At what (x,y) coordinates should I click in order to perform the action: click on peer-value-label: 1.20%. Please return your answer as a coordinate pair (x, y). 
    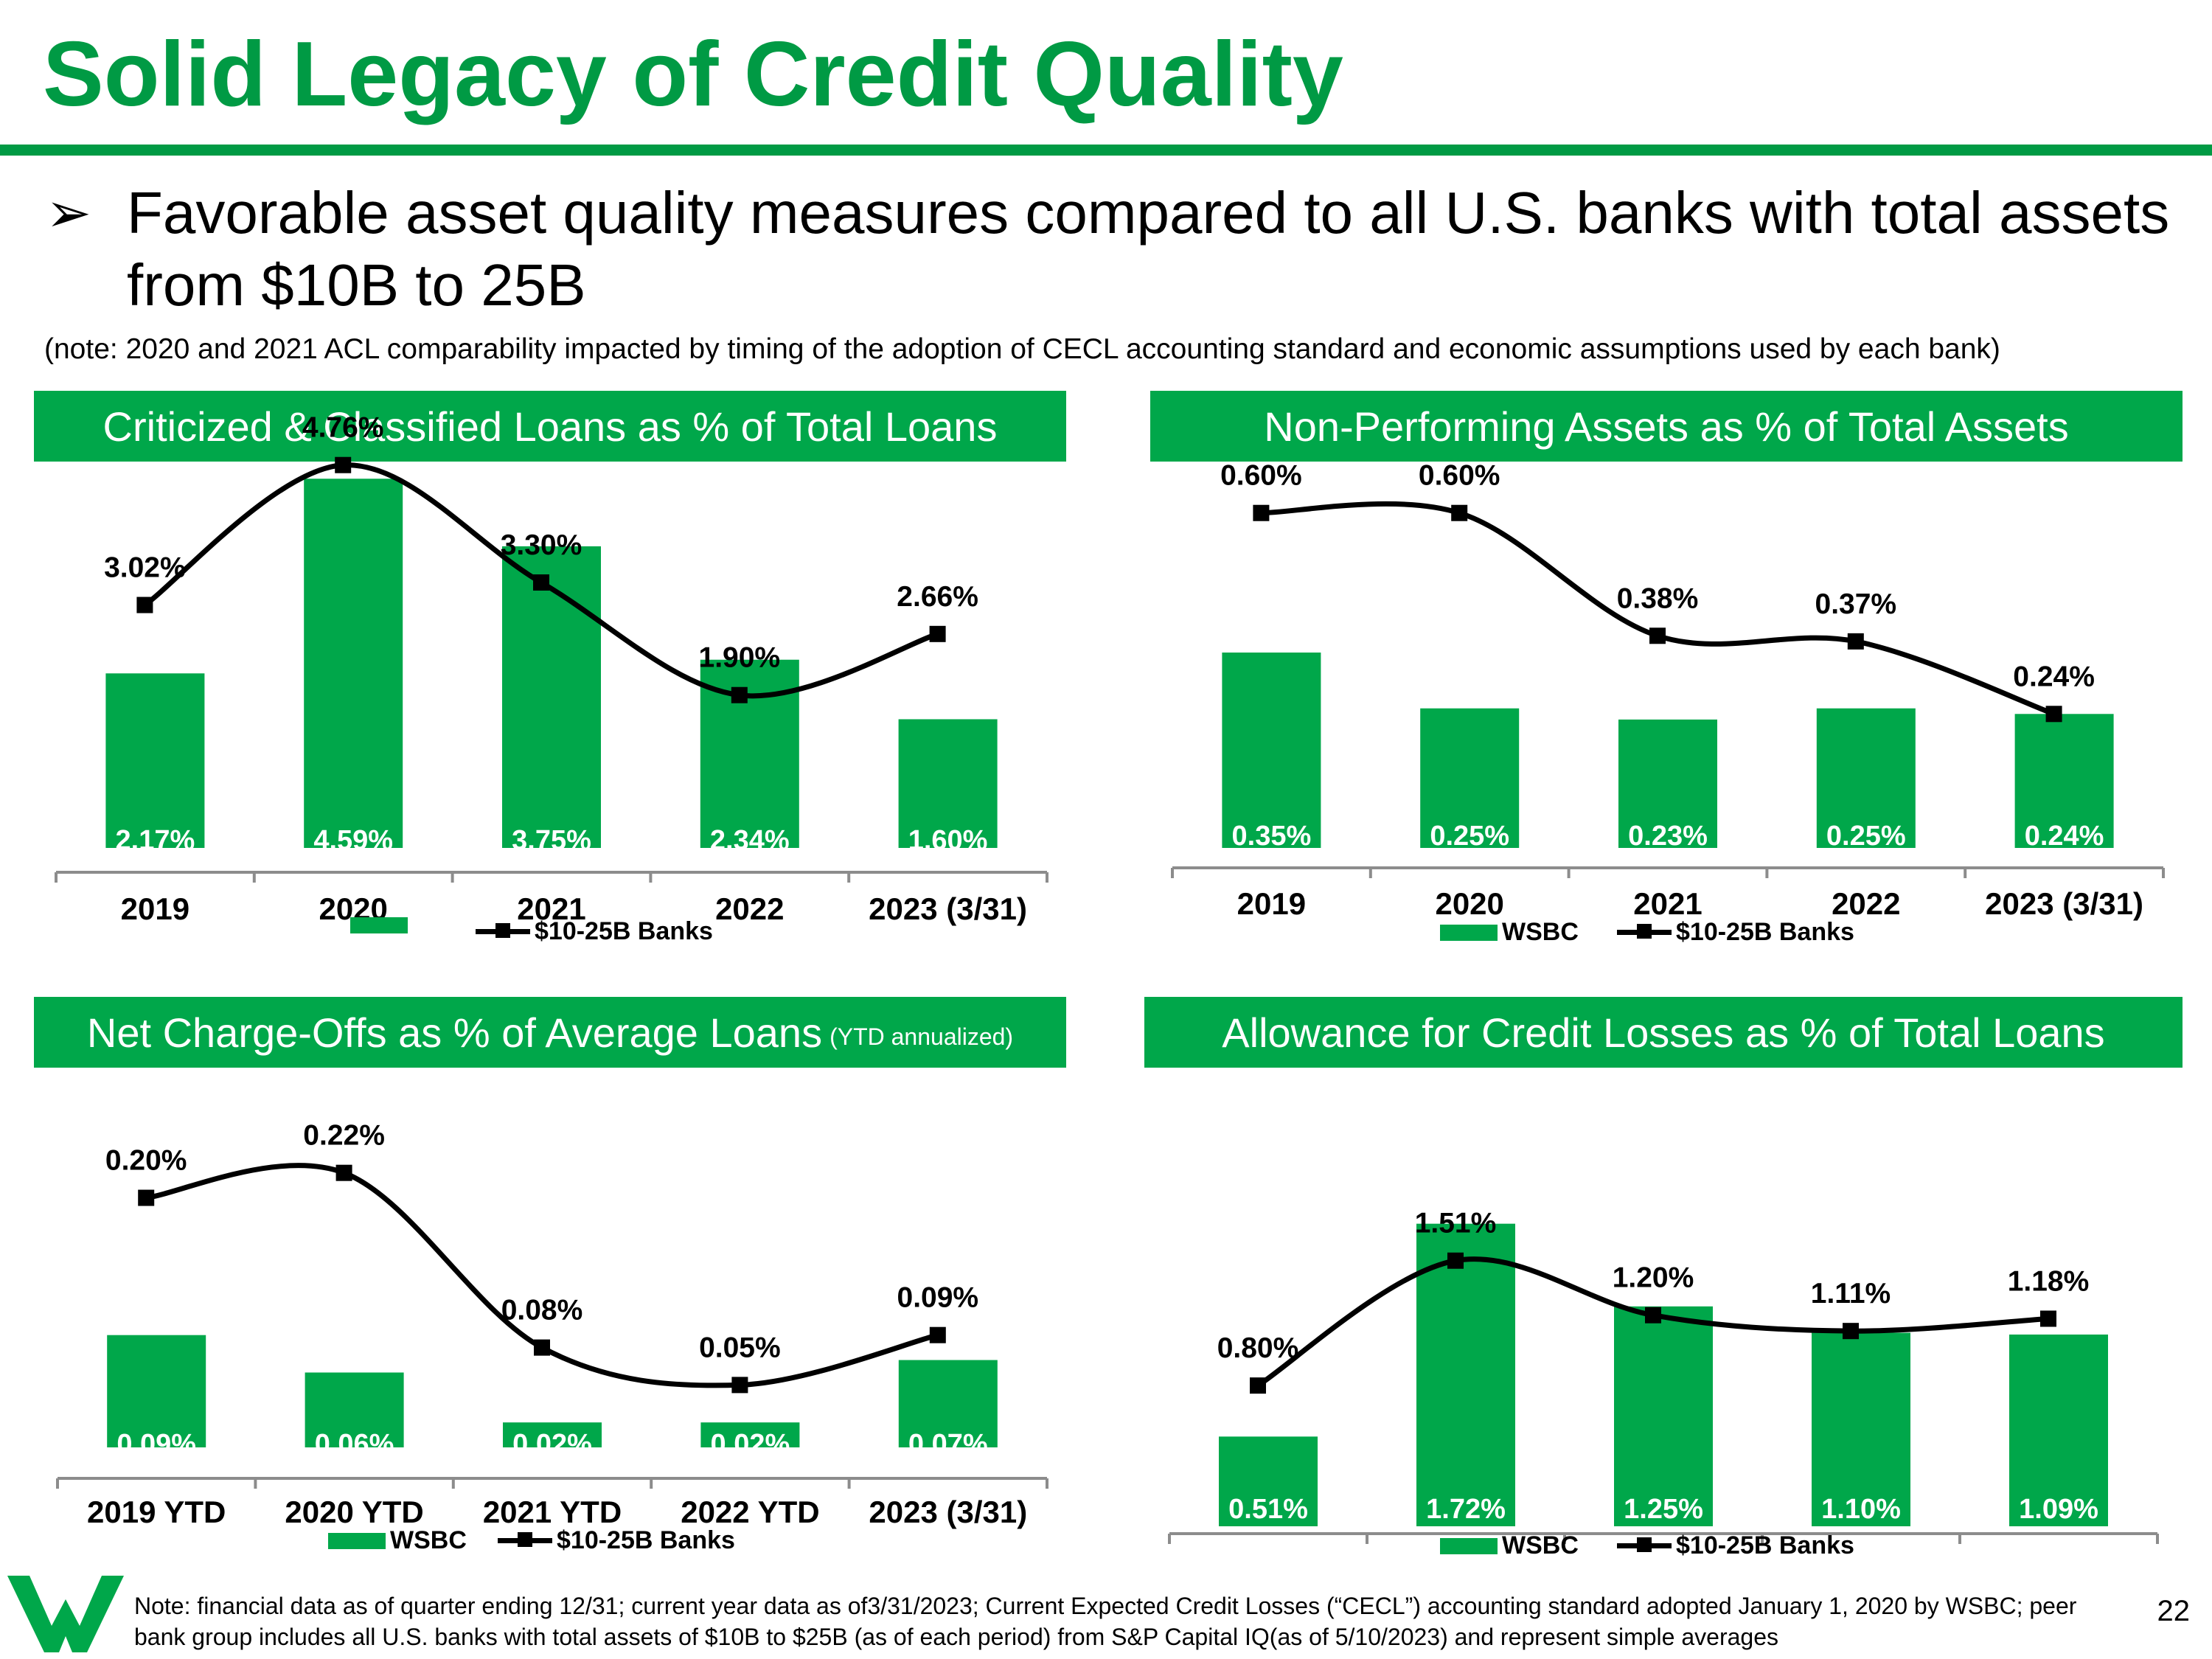
    Looking at the image, I should click on (1653, 1278).